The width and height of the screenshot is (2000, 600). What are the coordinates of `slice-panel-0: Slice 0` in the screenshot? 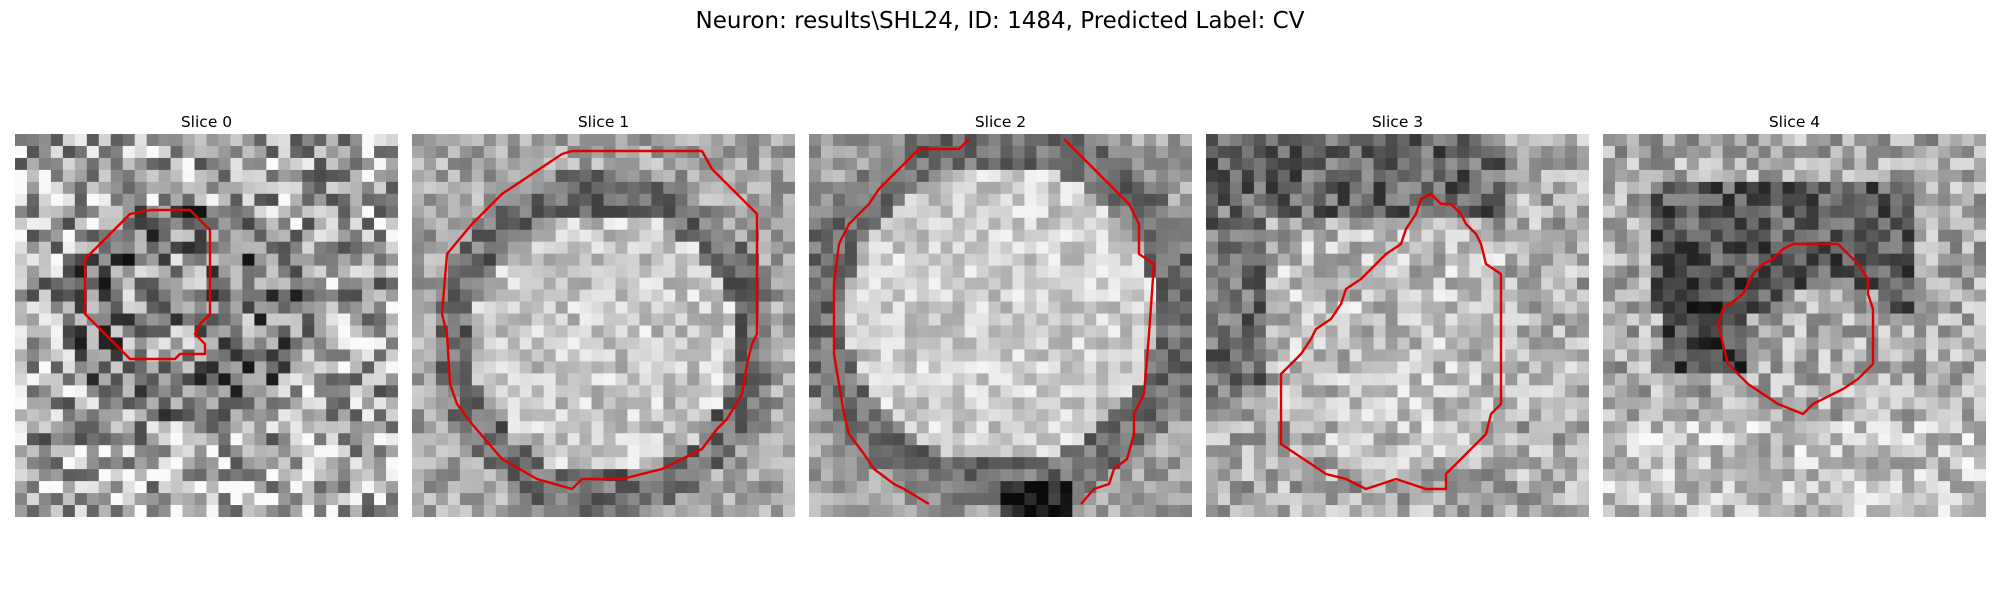 It's located at (206, 314).